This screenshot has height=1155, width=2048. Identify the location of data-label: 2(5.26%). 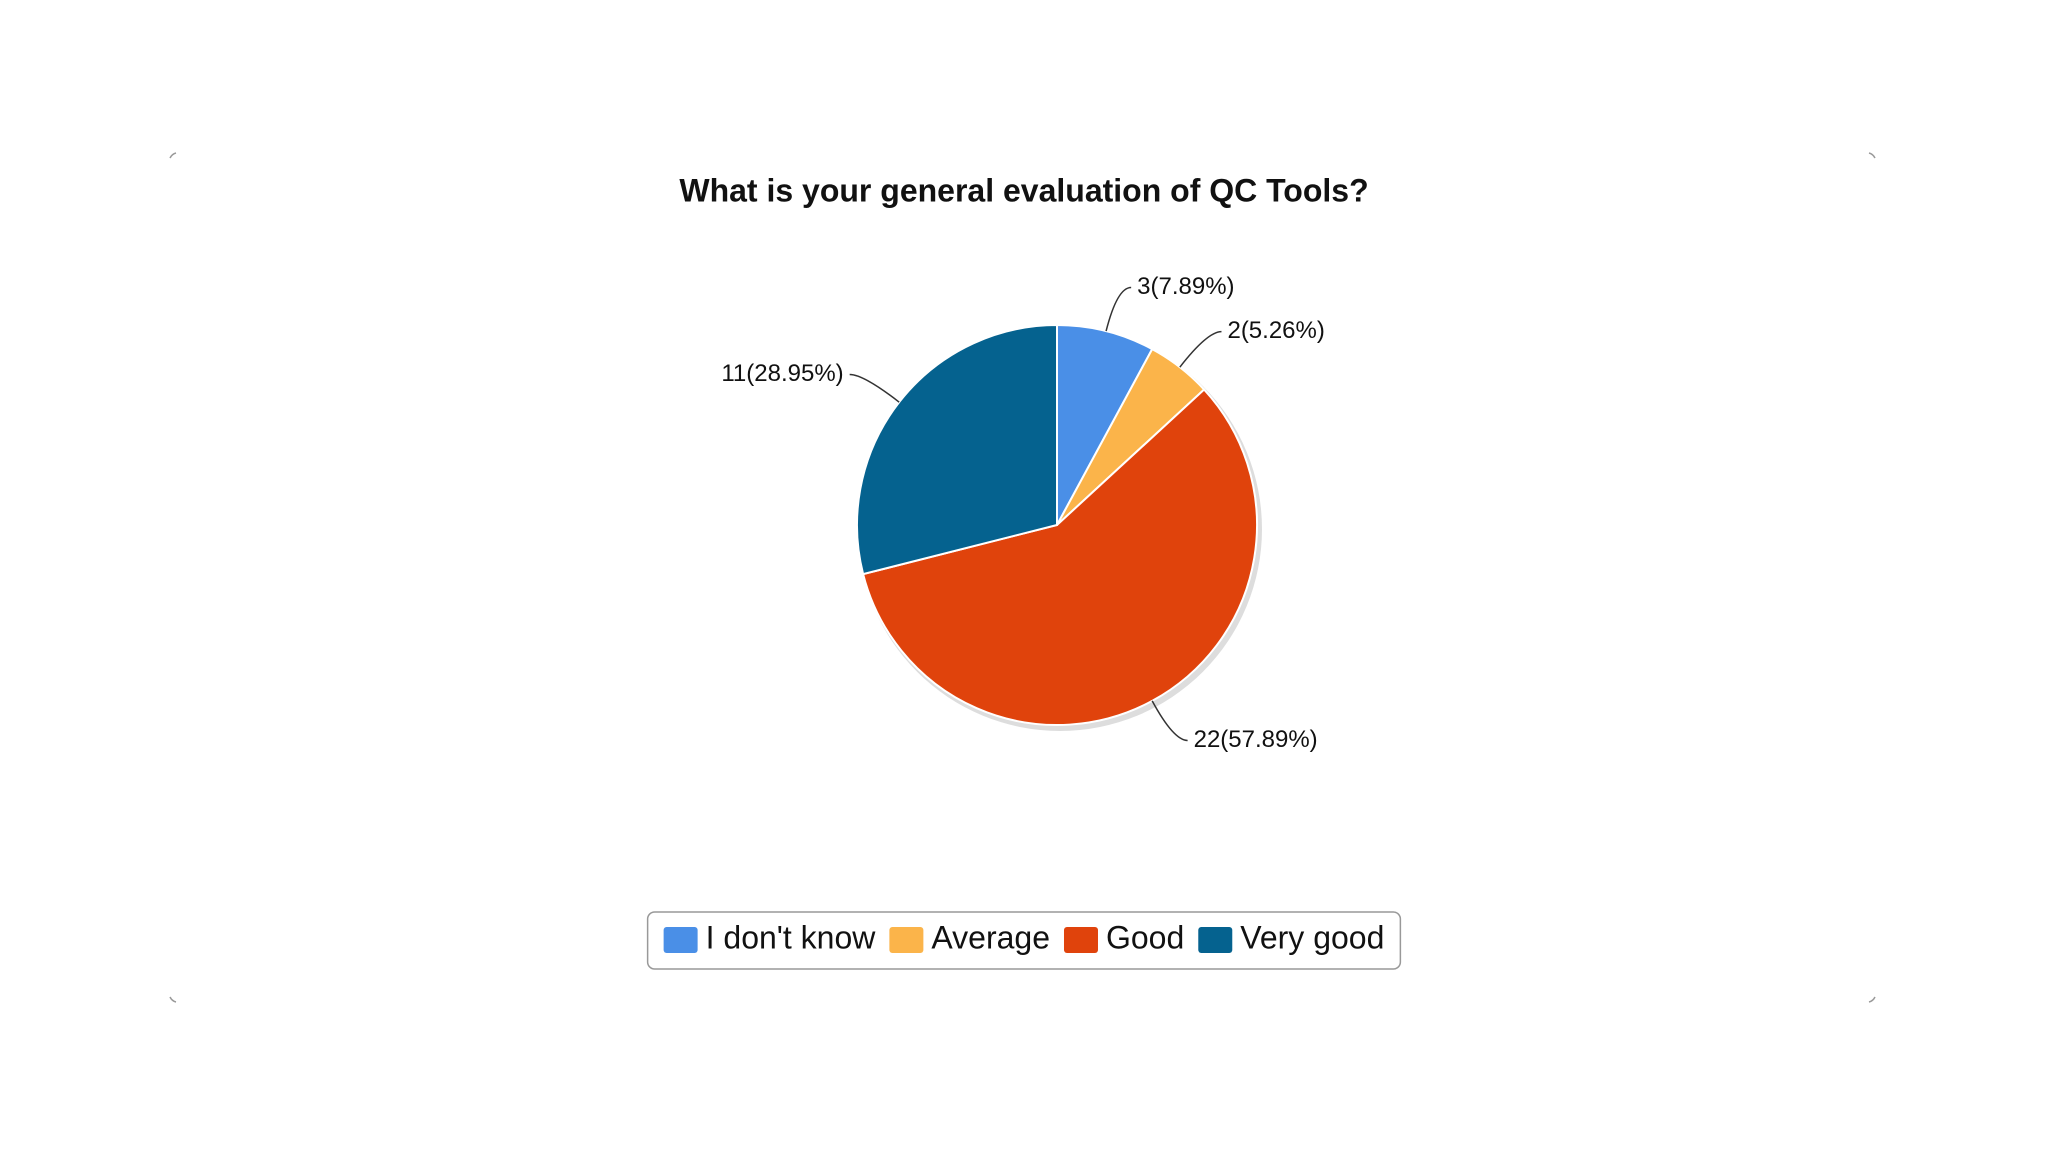
(1275, 330).